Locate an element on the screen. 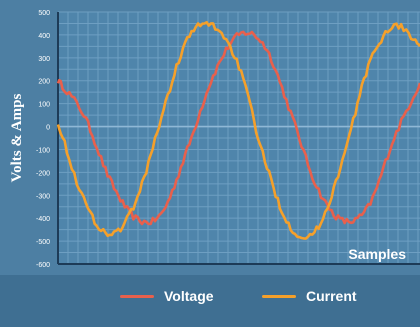 The height and width of the screenshot is (327, 420). y-tick-label: -400 is located at coordinates (43, 219).